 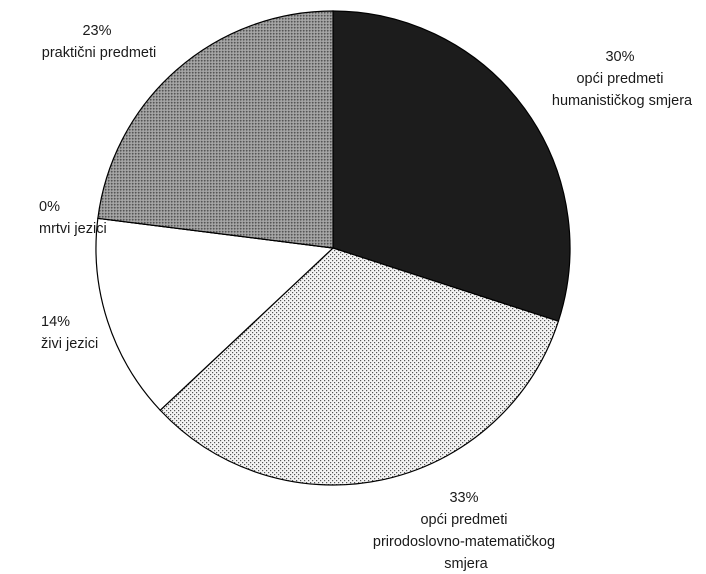 What do you see at coordinates (215, 314) in the screenshot?
I see `slice-living-languages` at bounding box center [215, 314].